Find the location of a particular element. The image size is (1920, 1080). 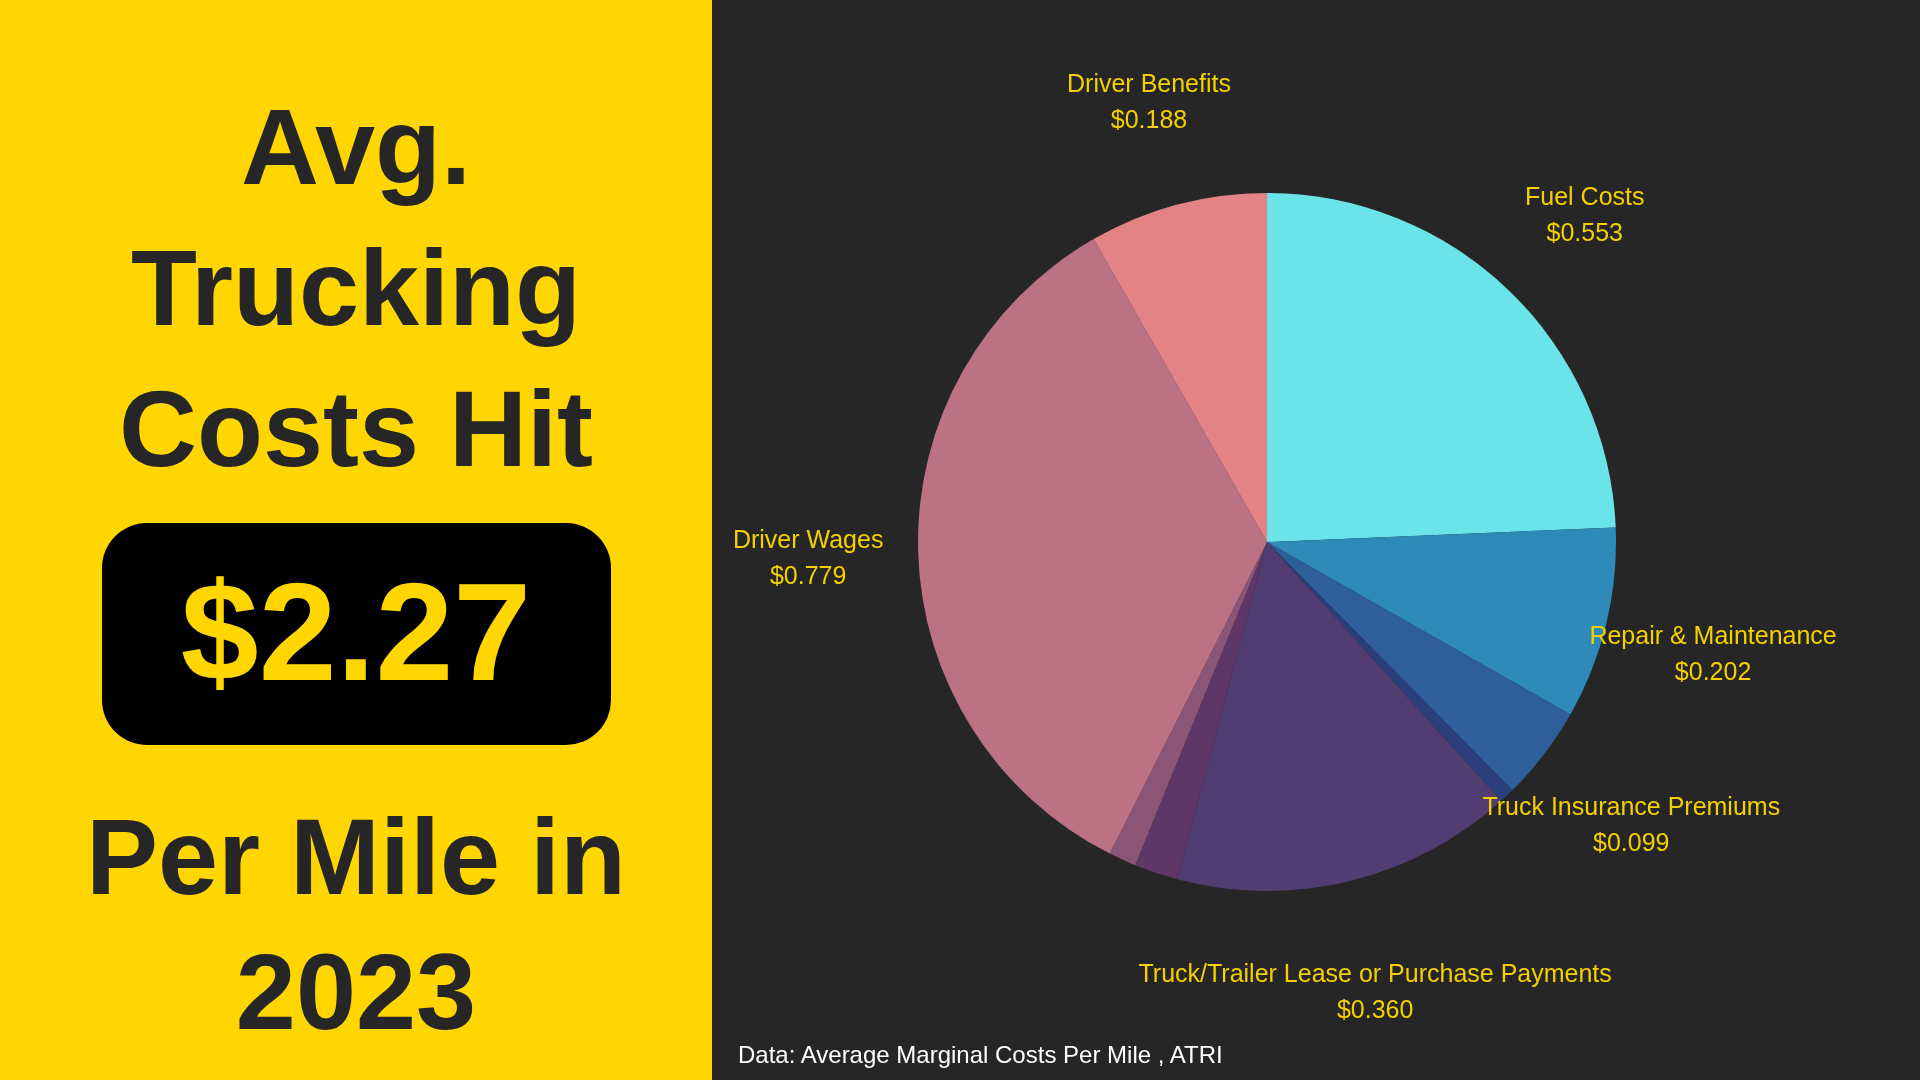

data-label: $0.779 is located at coordinates (808, 575).